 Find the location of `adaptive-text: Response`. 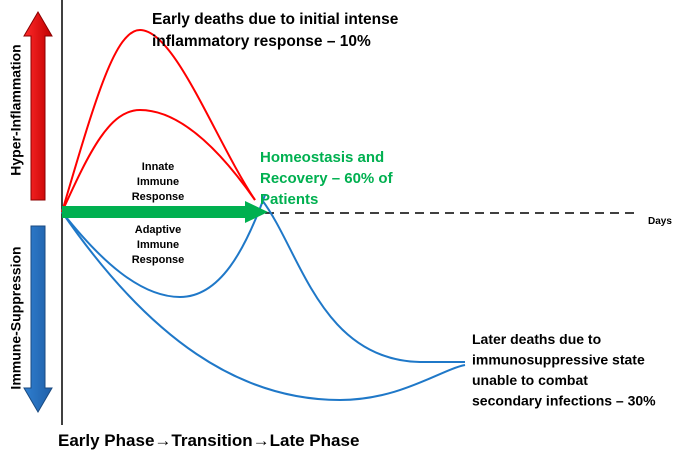

adaptive-text: Response is located at coordinates (158, 260).